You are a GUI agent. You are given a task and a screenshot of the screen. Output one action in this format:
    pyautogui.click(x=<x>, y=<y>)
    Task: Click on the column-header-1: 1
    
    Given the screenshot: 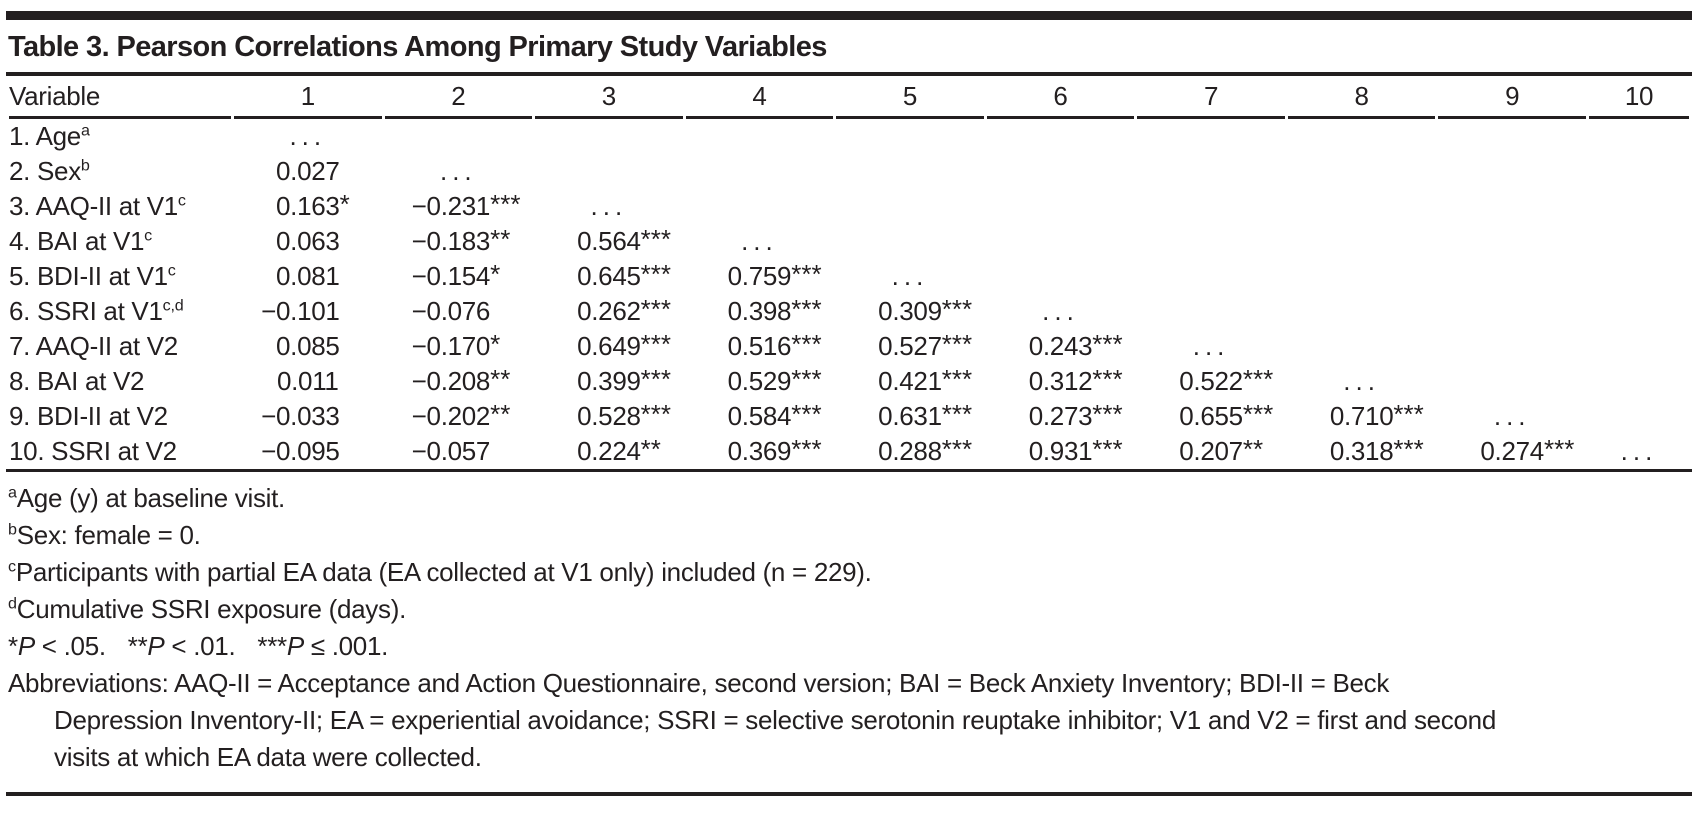 What is the action you would take?
    pyautogui.click(x=308, y=97)
    